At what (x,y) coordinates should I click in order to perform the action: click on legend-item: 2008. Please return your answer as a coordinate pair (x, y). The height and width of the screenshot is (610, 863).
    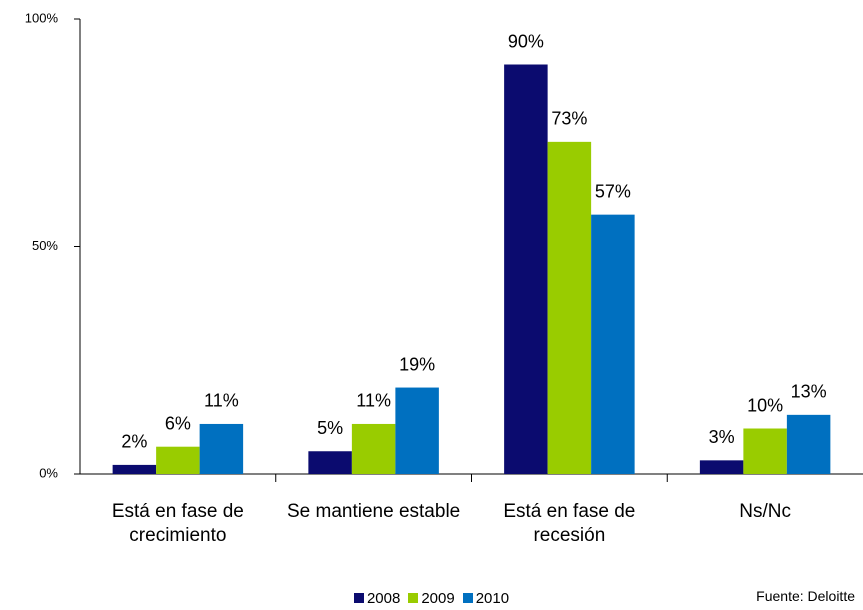
    Looking at the image, I should click on (377, 598).